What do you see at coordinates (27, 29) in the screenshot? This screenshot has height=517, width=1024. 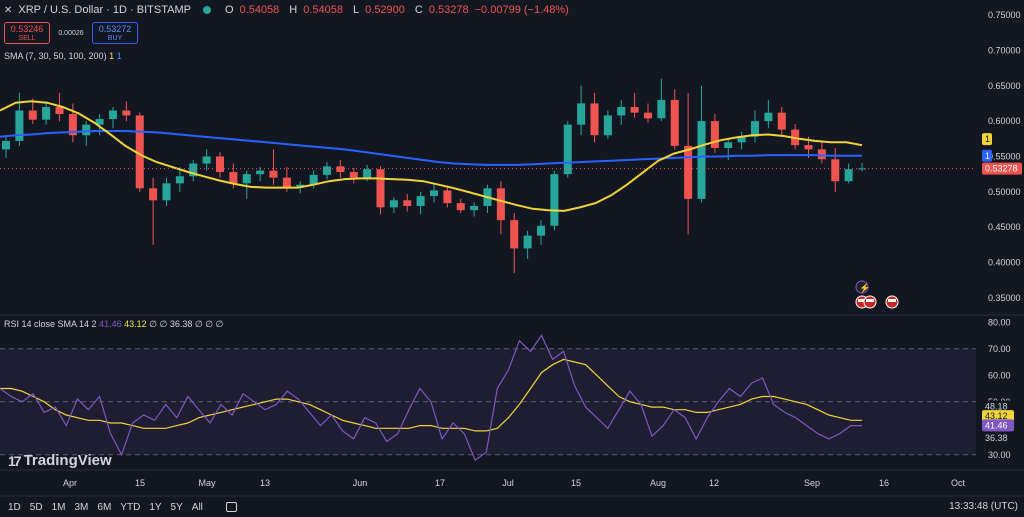 I see `sell-price: 0.53246` at bounding box center [27, 29].